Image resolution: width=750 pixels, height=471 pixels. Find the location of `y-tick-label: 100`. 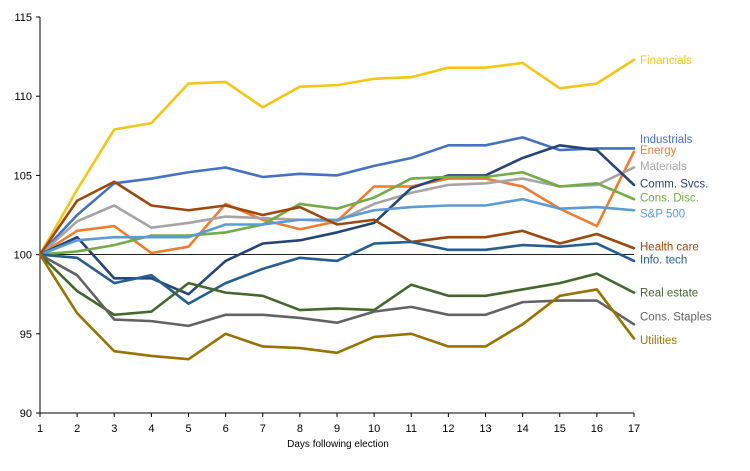

y-tick-label: 100 is located at coordinates (23, 256).